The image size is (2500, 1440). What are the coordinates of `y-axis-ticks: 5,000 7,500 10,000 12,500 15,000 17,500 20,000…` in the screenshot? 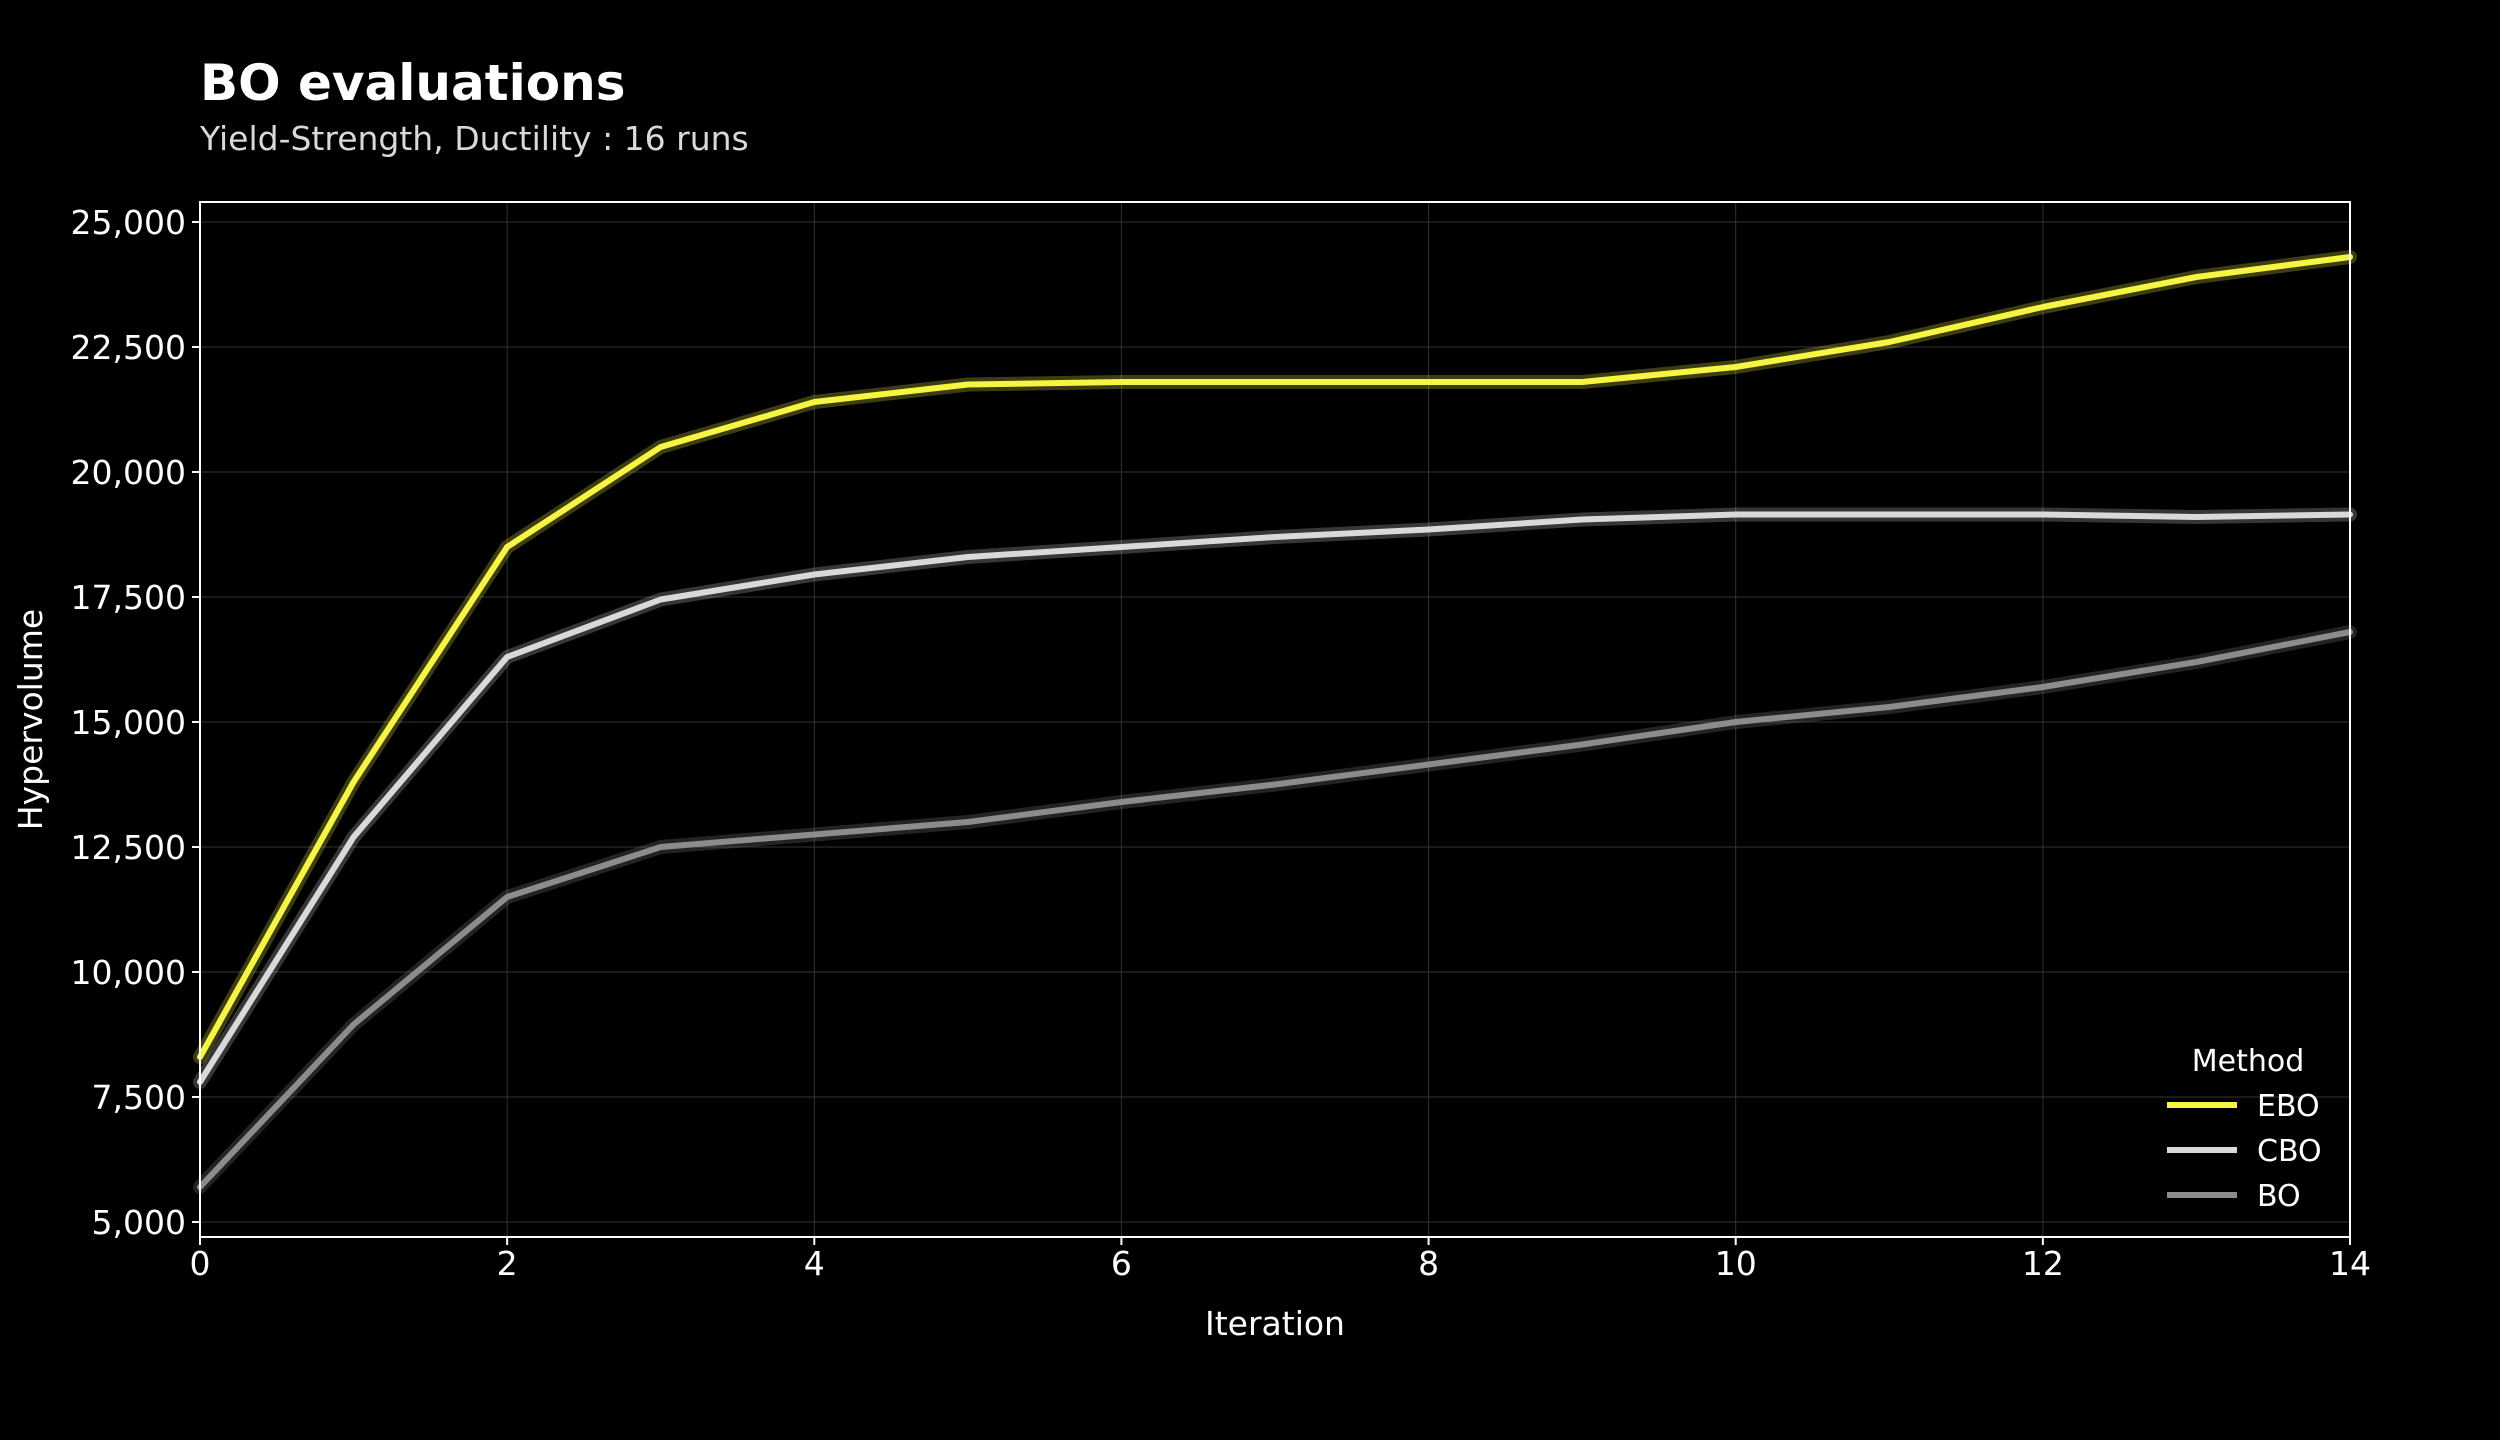 It's located at (135, 722).